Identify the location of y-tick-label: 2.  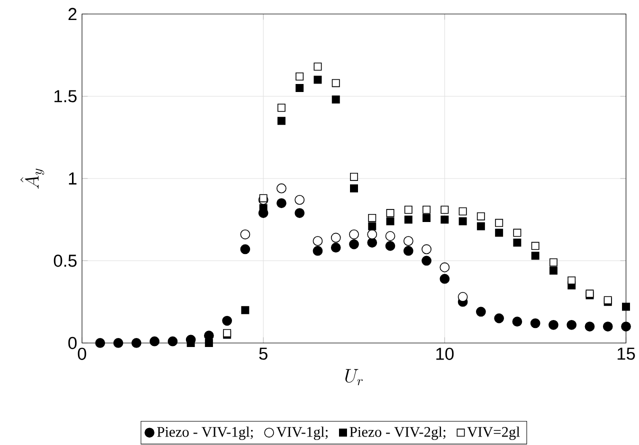
(72, 14).